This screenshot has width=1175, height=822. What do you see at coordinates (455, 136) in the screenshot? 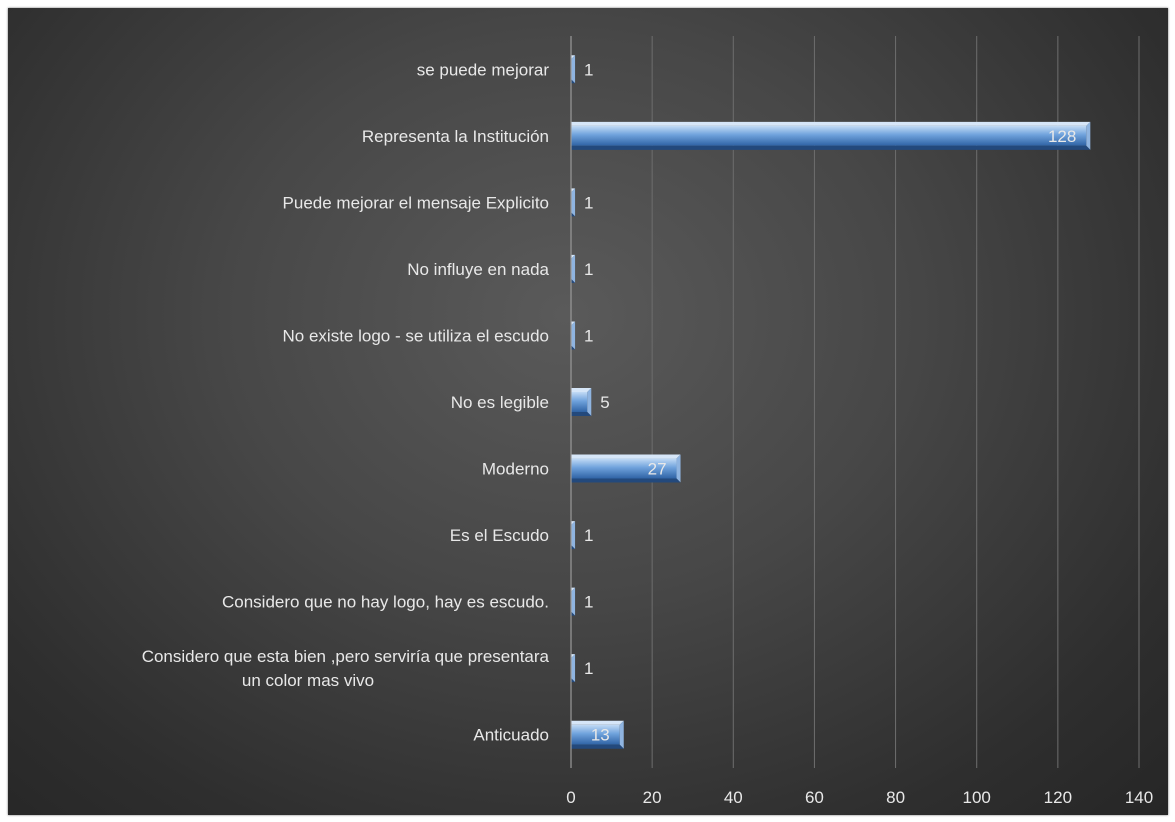
I see `category-label: Representa la Institución` at bounding box center [455, 136].